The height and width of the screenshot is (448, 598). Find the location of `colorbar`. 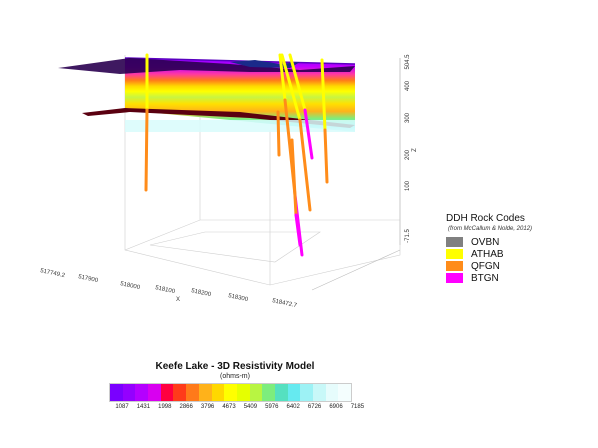

colorbar is located at coordinates (231, 392).